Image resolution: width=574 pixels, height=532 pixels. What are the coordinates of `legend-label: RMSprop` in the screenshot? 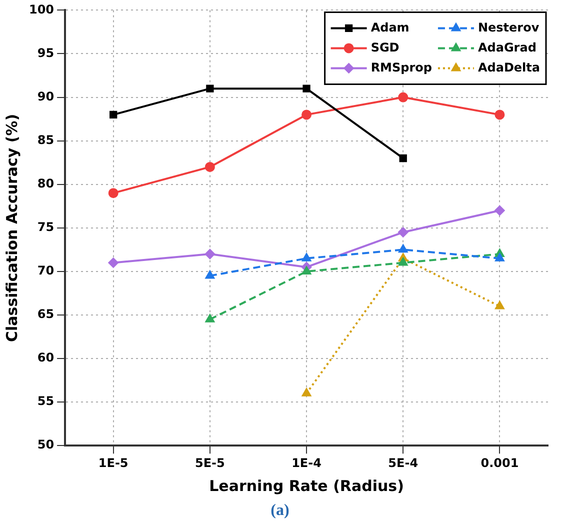 It's located at (401, 67).